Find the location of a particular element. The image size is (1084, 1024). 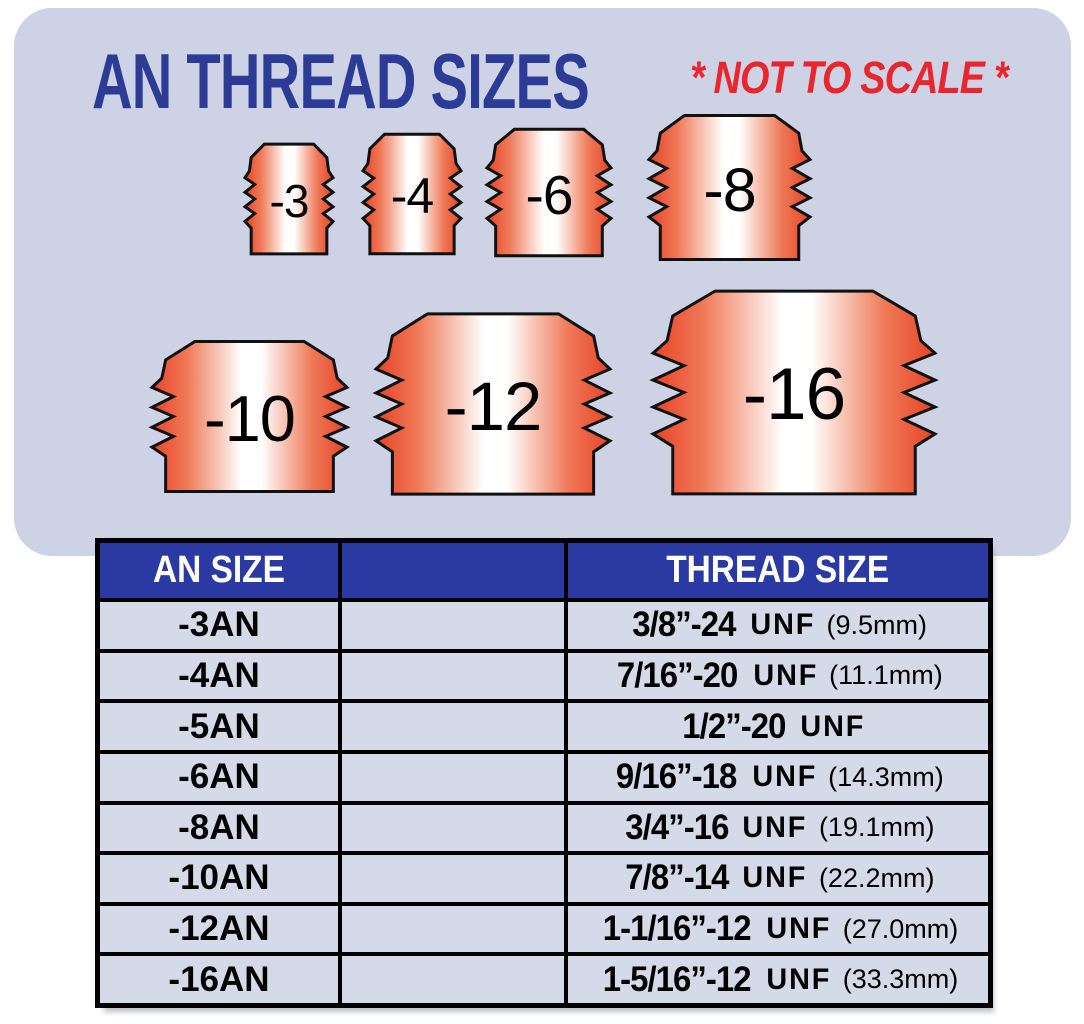

fitting-label: -12 is located at coordinates (493, 406).